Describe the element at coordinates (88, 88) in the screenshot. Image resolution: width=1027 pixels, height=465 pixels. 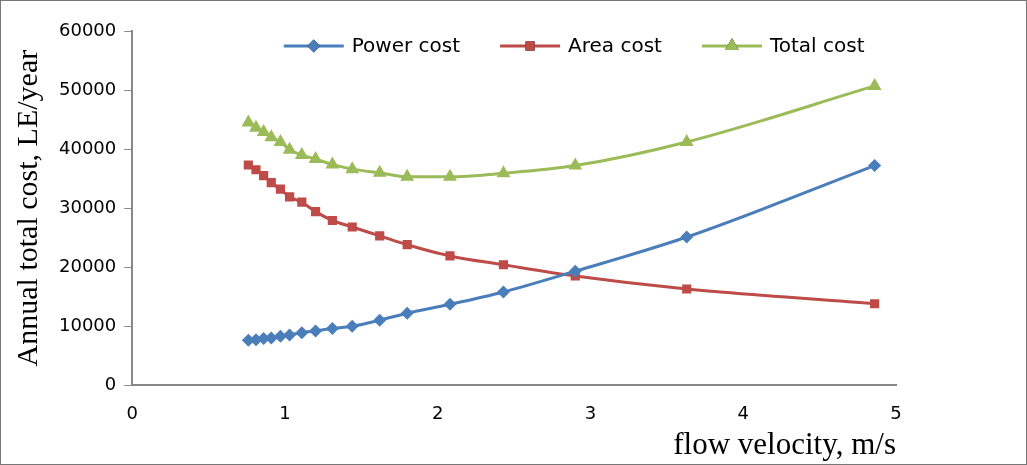
I see `y-tick-label: 50000` at that location.